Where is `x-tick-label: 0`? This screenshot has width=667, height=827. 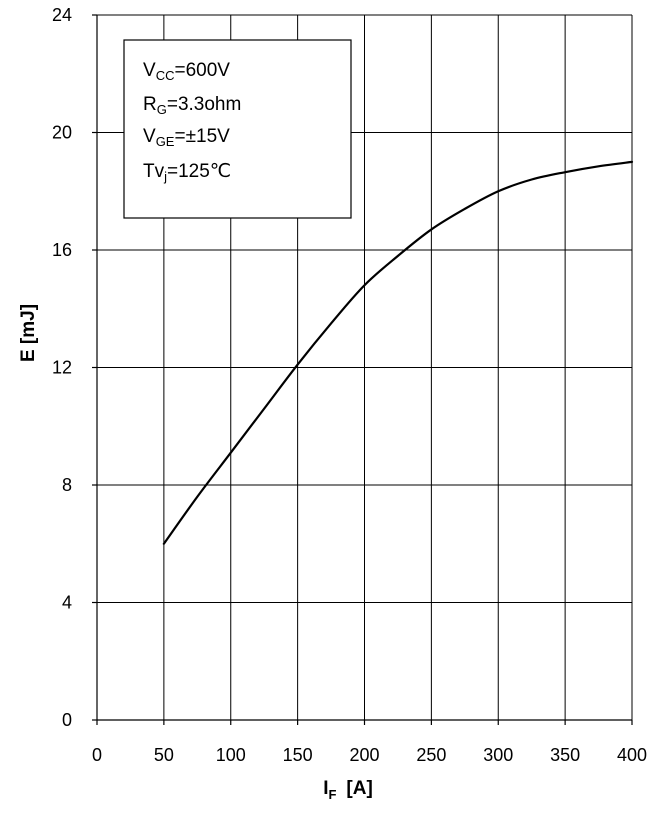
x-tick-label: 0 is located at coordinates (97, 755).